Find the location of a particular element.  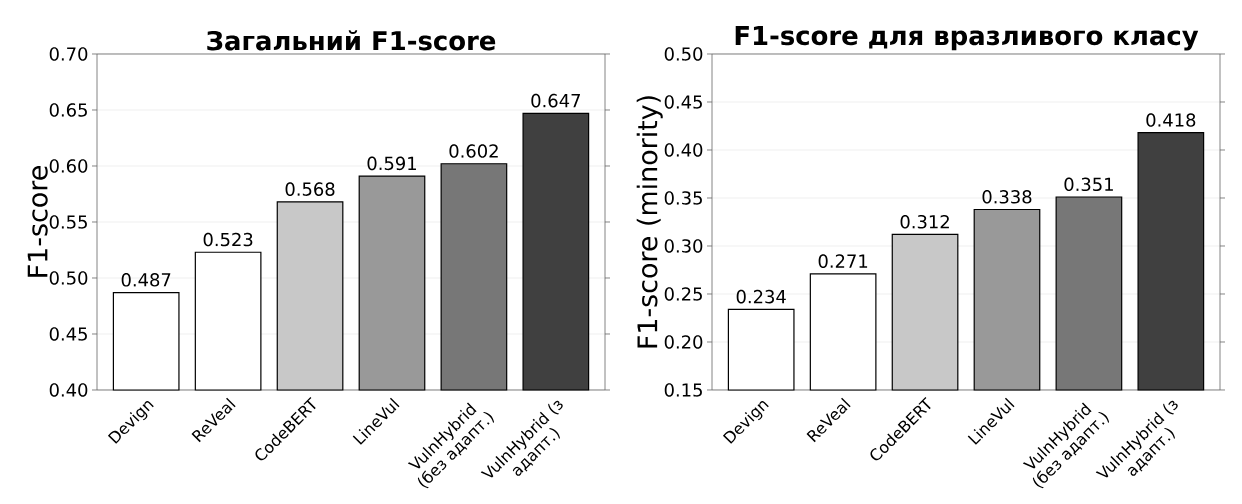

y-tick-label: 0.65 is located at coordinates (68, 110).